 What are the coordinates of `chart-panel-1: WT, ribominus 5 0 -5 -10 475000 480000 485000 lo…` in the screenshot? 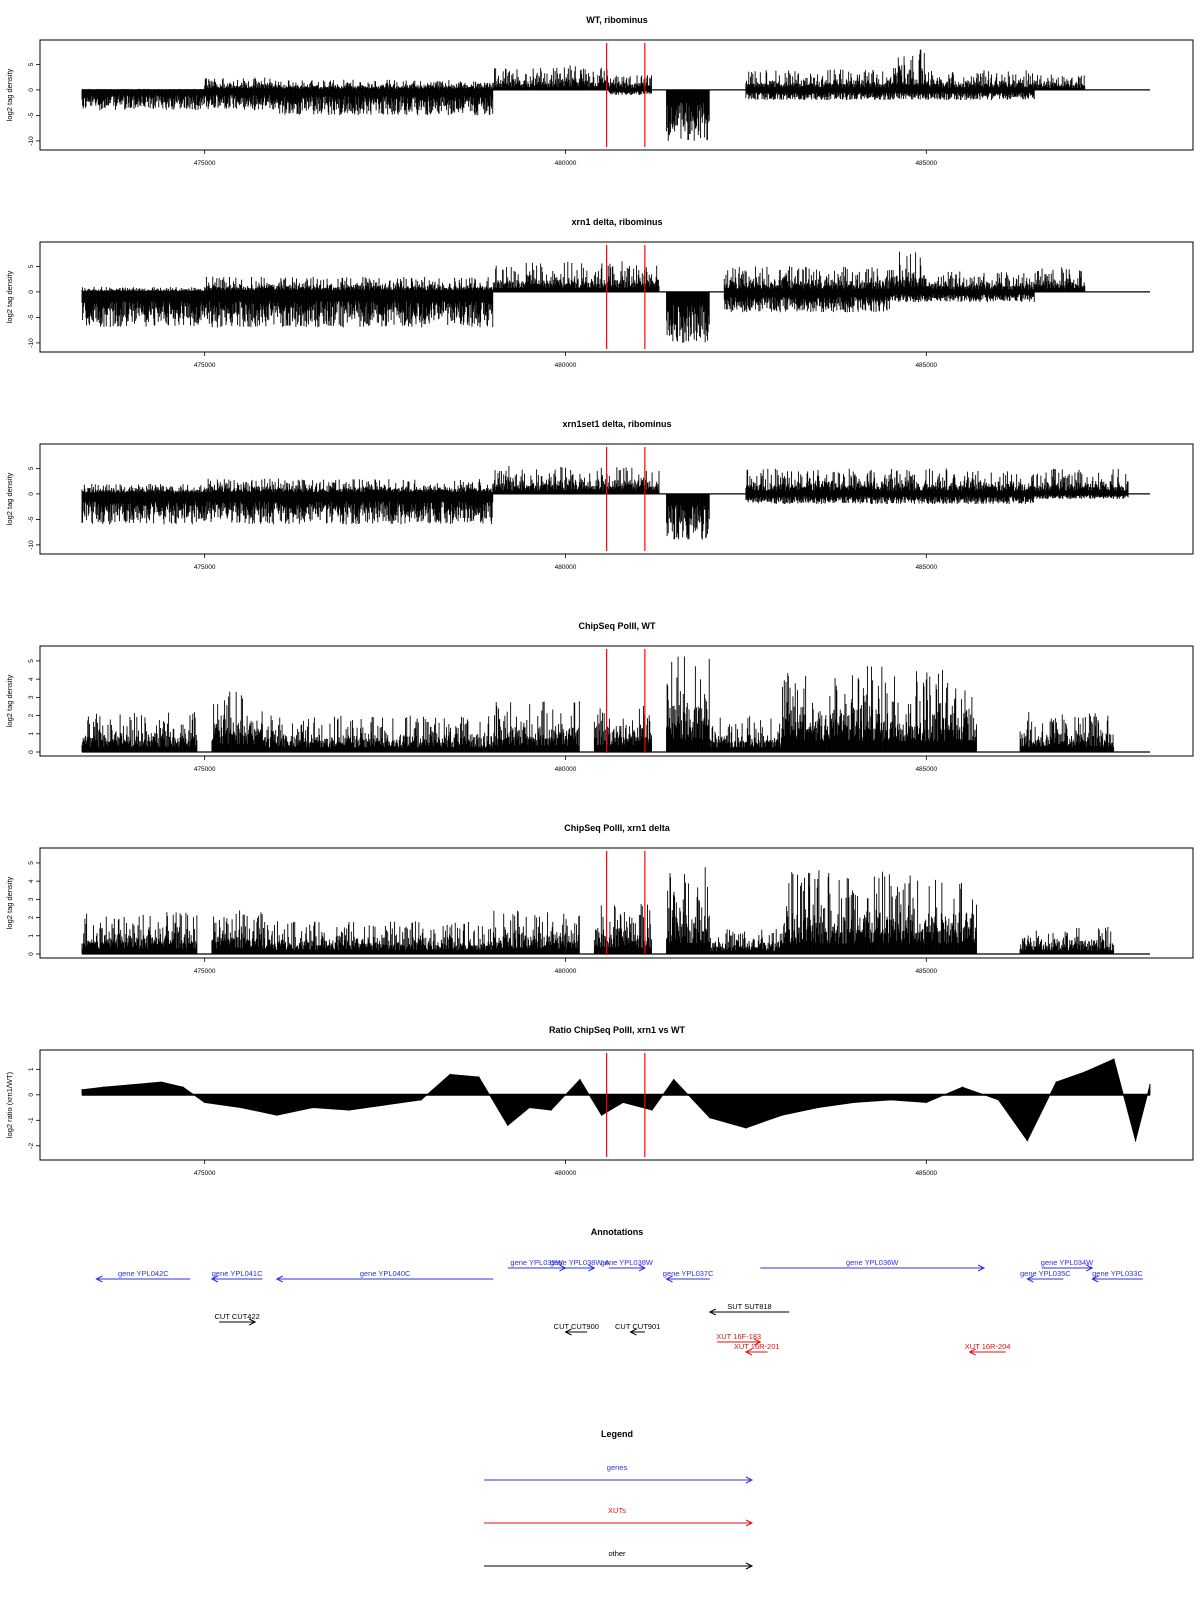 It's located at (599, 91).